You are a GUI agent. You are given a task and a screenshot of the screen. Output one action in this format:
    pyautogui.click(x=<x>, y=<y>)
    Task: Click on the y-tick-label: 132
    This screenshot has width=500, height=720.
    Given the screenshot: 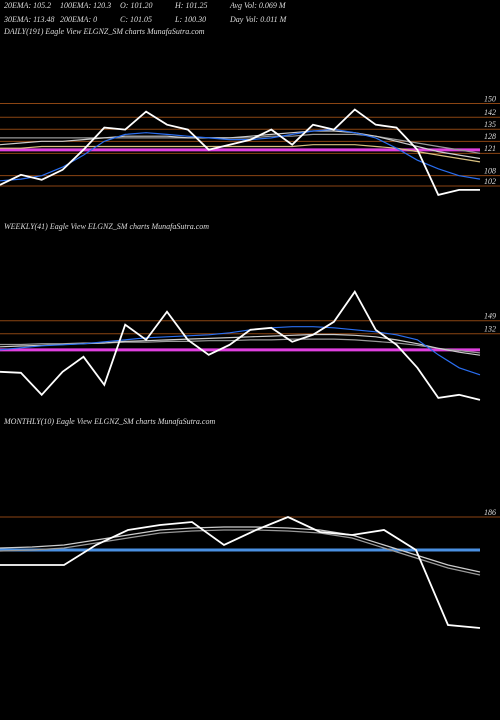 What is the action you would take?
    pyautogui.click(x=490, y=329)
    